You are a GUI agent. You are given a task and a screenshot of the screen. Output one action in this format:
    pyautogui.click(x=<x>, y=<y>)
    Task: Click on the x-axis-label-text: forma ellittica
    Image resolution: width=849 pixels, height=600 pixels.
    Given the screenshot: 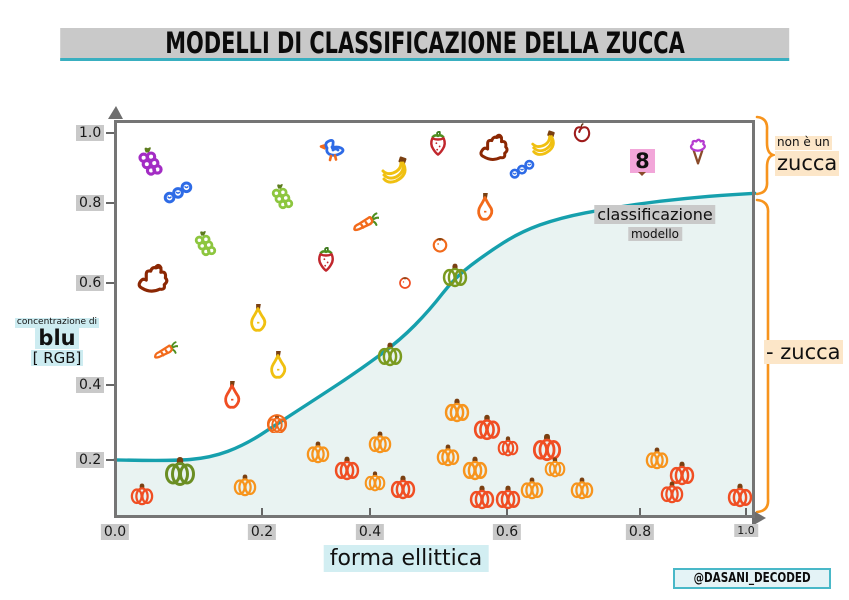 What is the action you would take?
    pyautogui.click(x=406, y=558)
    